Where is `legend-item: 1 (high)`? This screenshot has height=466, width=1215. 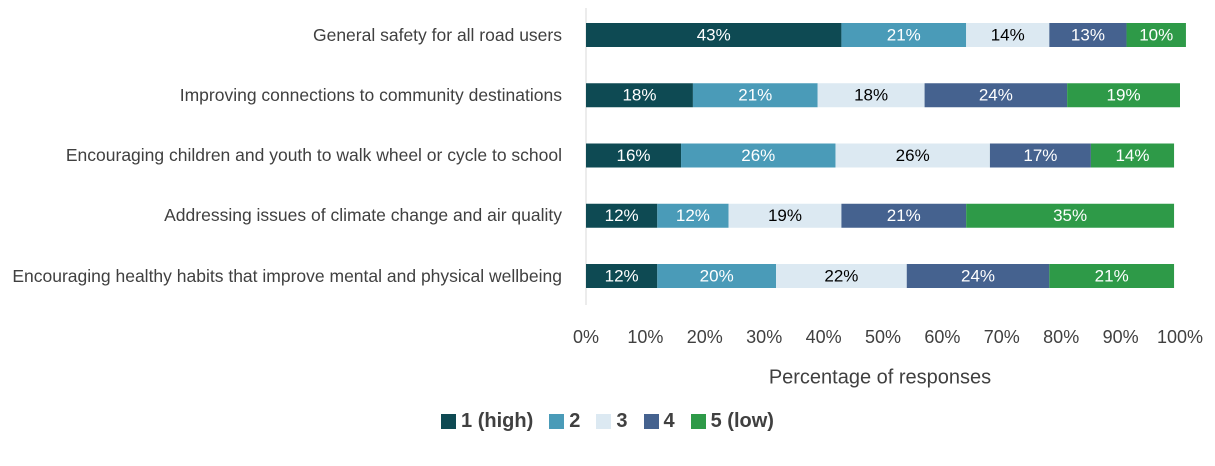 legend-item: 1 (high) is located at coordinates (487, 421).